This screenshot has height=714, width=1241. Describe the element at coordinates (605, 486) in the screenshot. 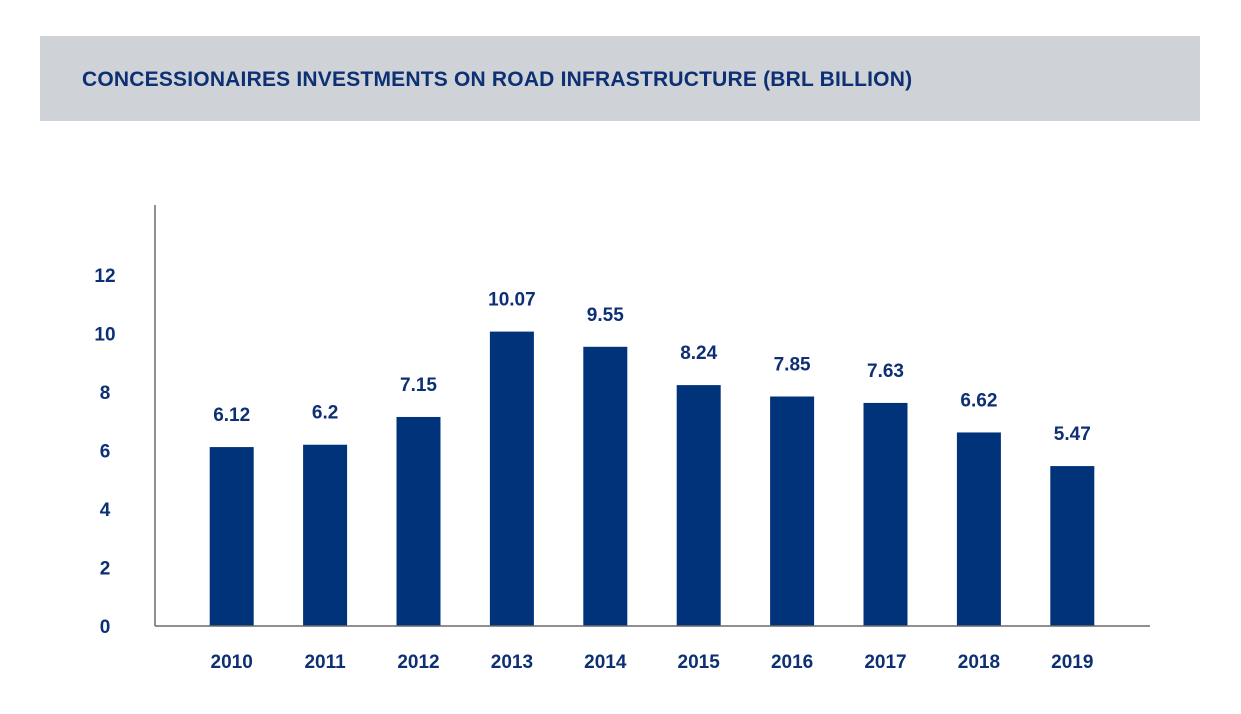

I see `bar-2014` at that location.